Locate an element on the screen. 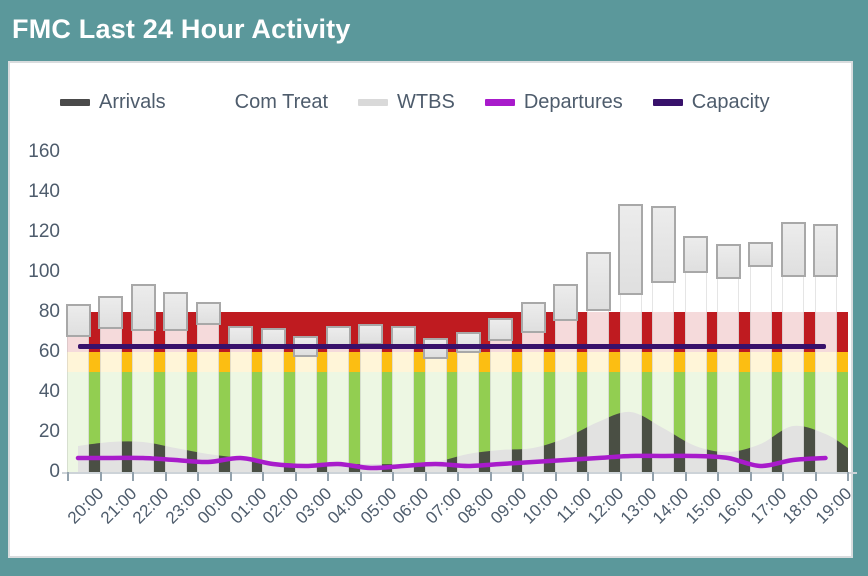  legend-item-capacity: Capacity is located at coordinates (711, 102).